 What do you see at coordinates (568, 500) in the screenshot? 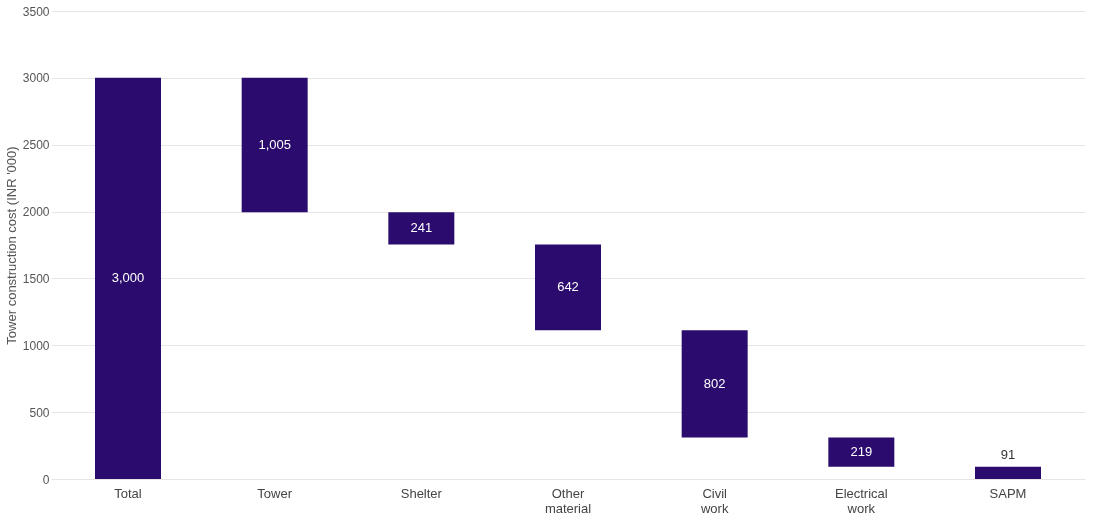
I see `x-tick-label: Other material` at bounding box center [568, 500].